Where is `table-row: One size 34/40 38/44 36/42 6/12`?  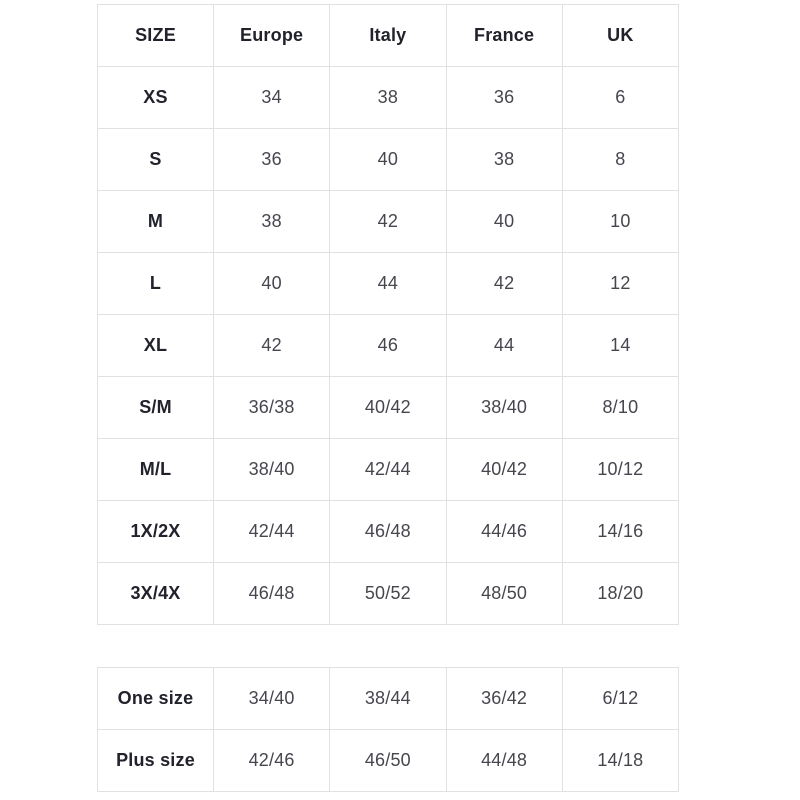
table-row: One size 34/40 38/44 36/42 6/12 is located at coordinates (388, 698).